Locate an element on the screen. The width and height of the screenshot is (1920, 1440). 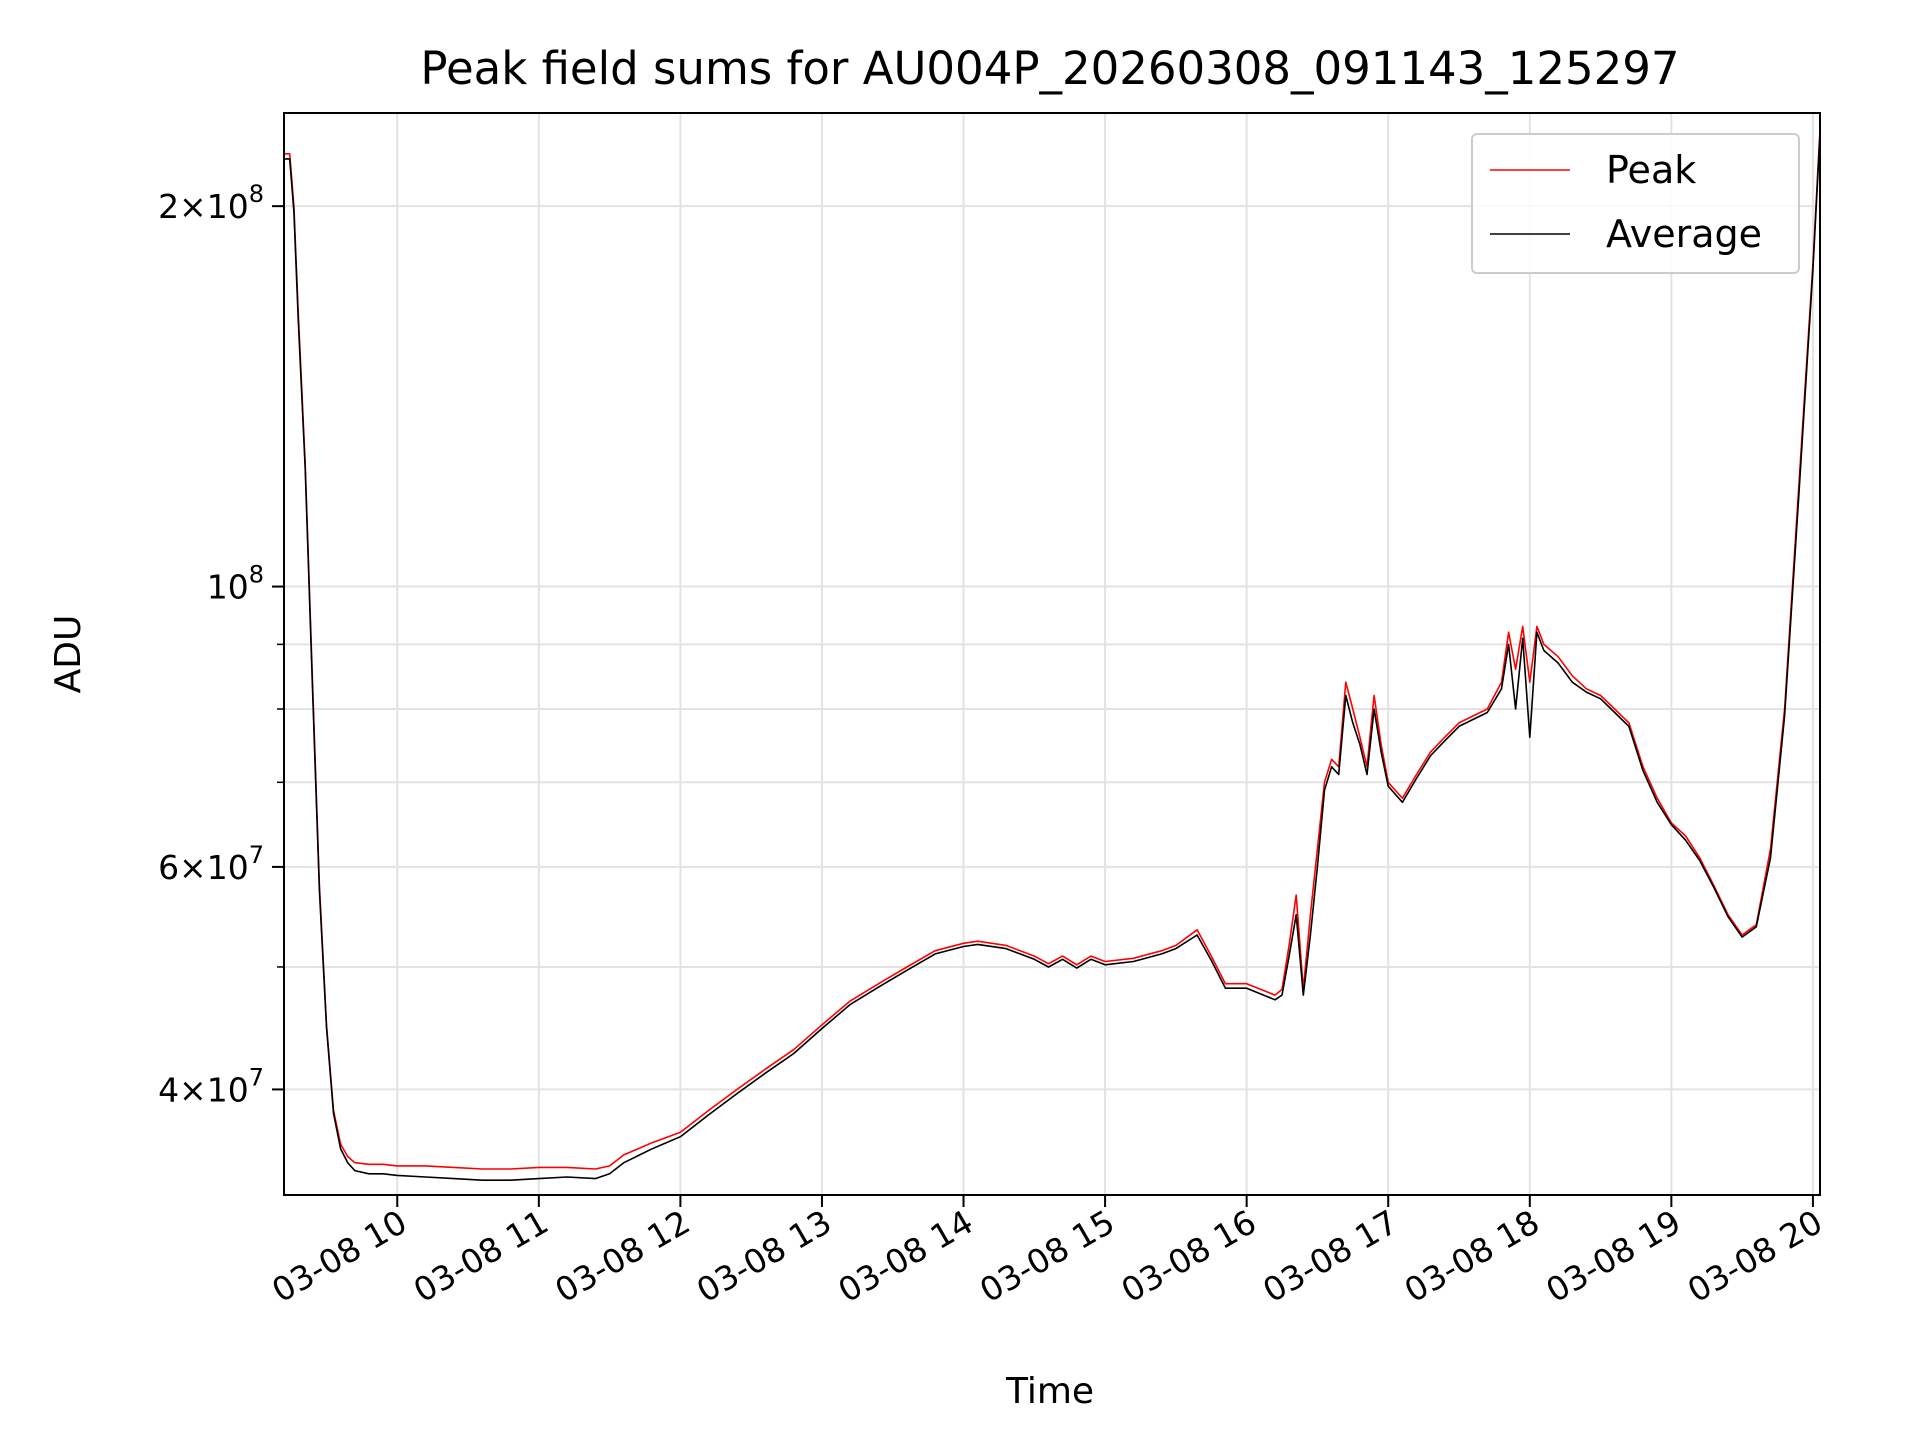
y-tick-label: 6×107 is located at coordinates (211, 864).